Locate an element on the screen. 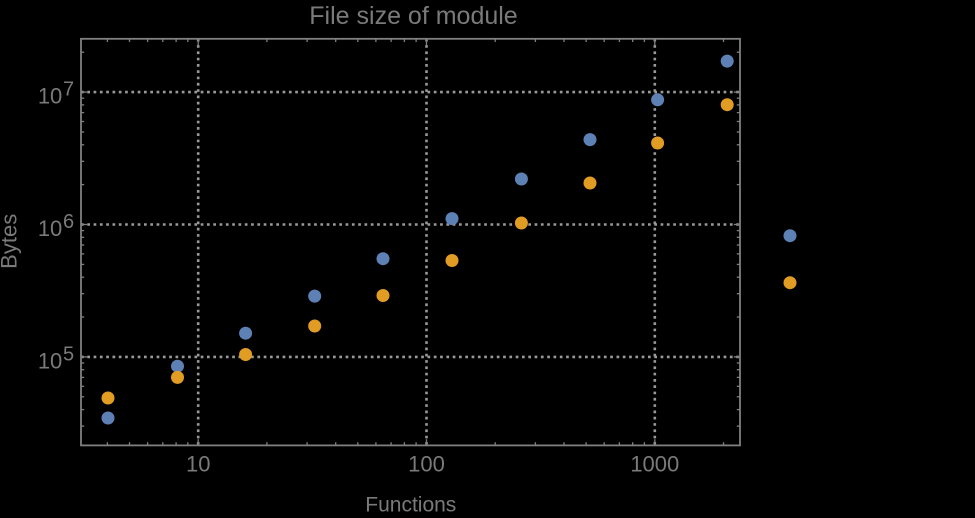 The image size is (975, 518). svg-text: File size of module is located at coordinates (413, 16).